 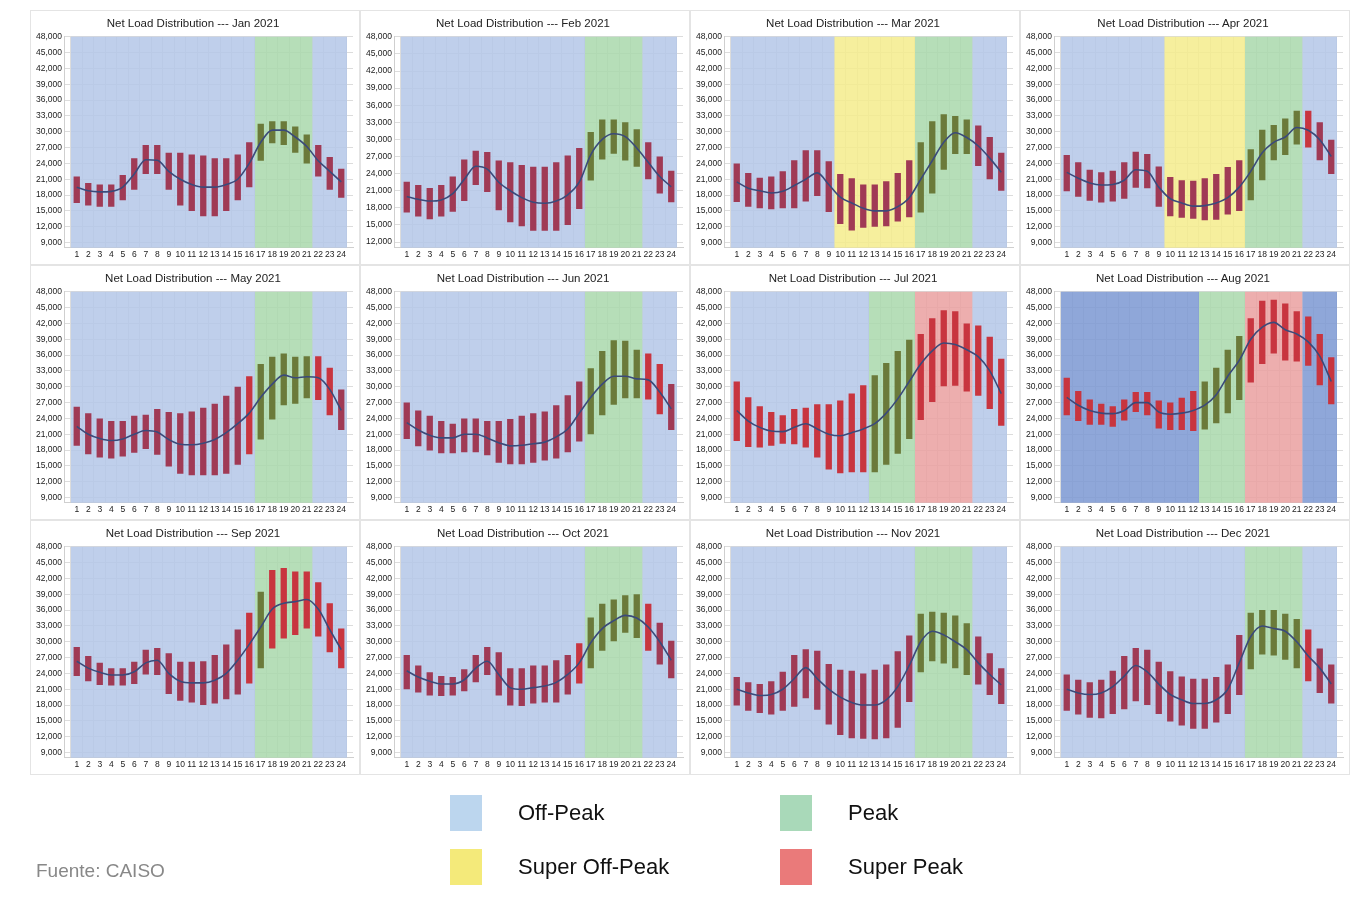 What do you see at coordinates (1183, 278) in the screenshot?
I see `chart-title: Net Load Distribution --- Aug 2021` at bounding box center [1183, 278].